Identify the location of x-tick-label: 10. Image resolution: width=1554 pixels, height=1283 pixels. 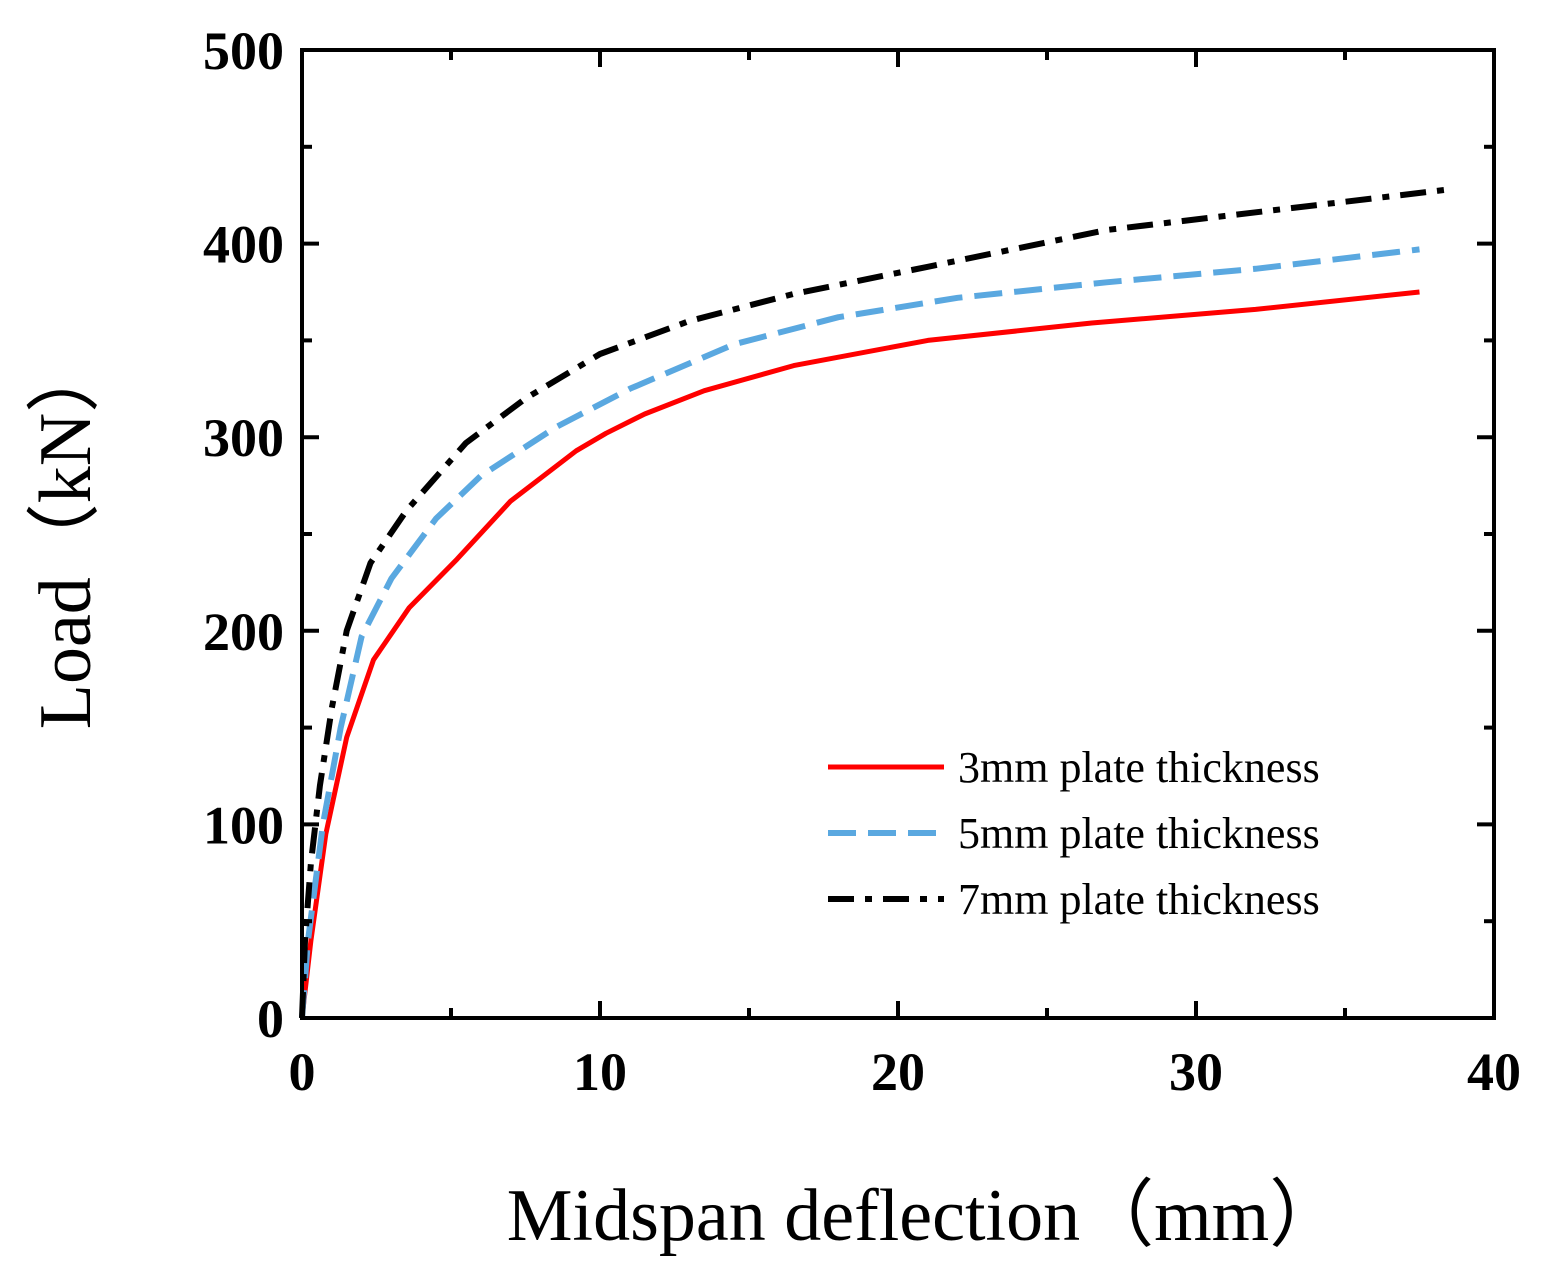
(600, 1072).